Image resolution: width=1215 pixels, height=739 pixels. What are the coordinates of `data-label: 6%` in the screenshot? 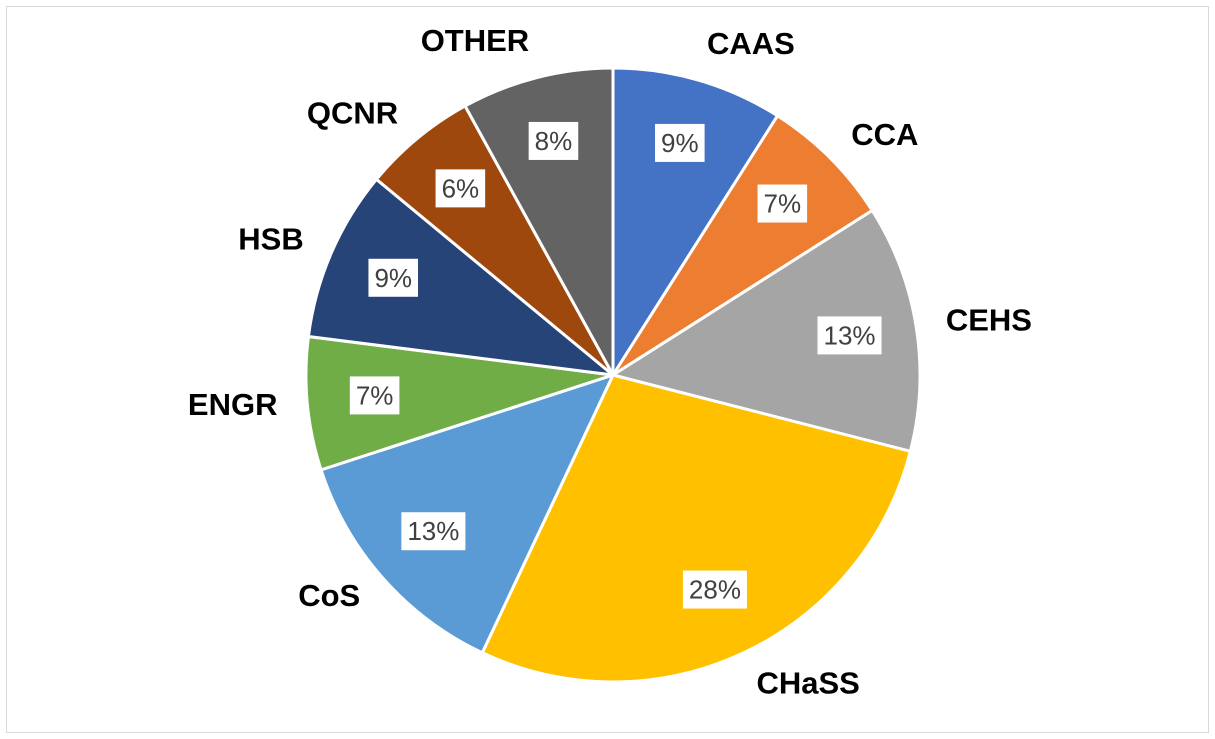 It's located at (461, 188).